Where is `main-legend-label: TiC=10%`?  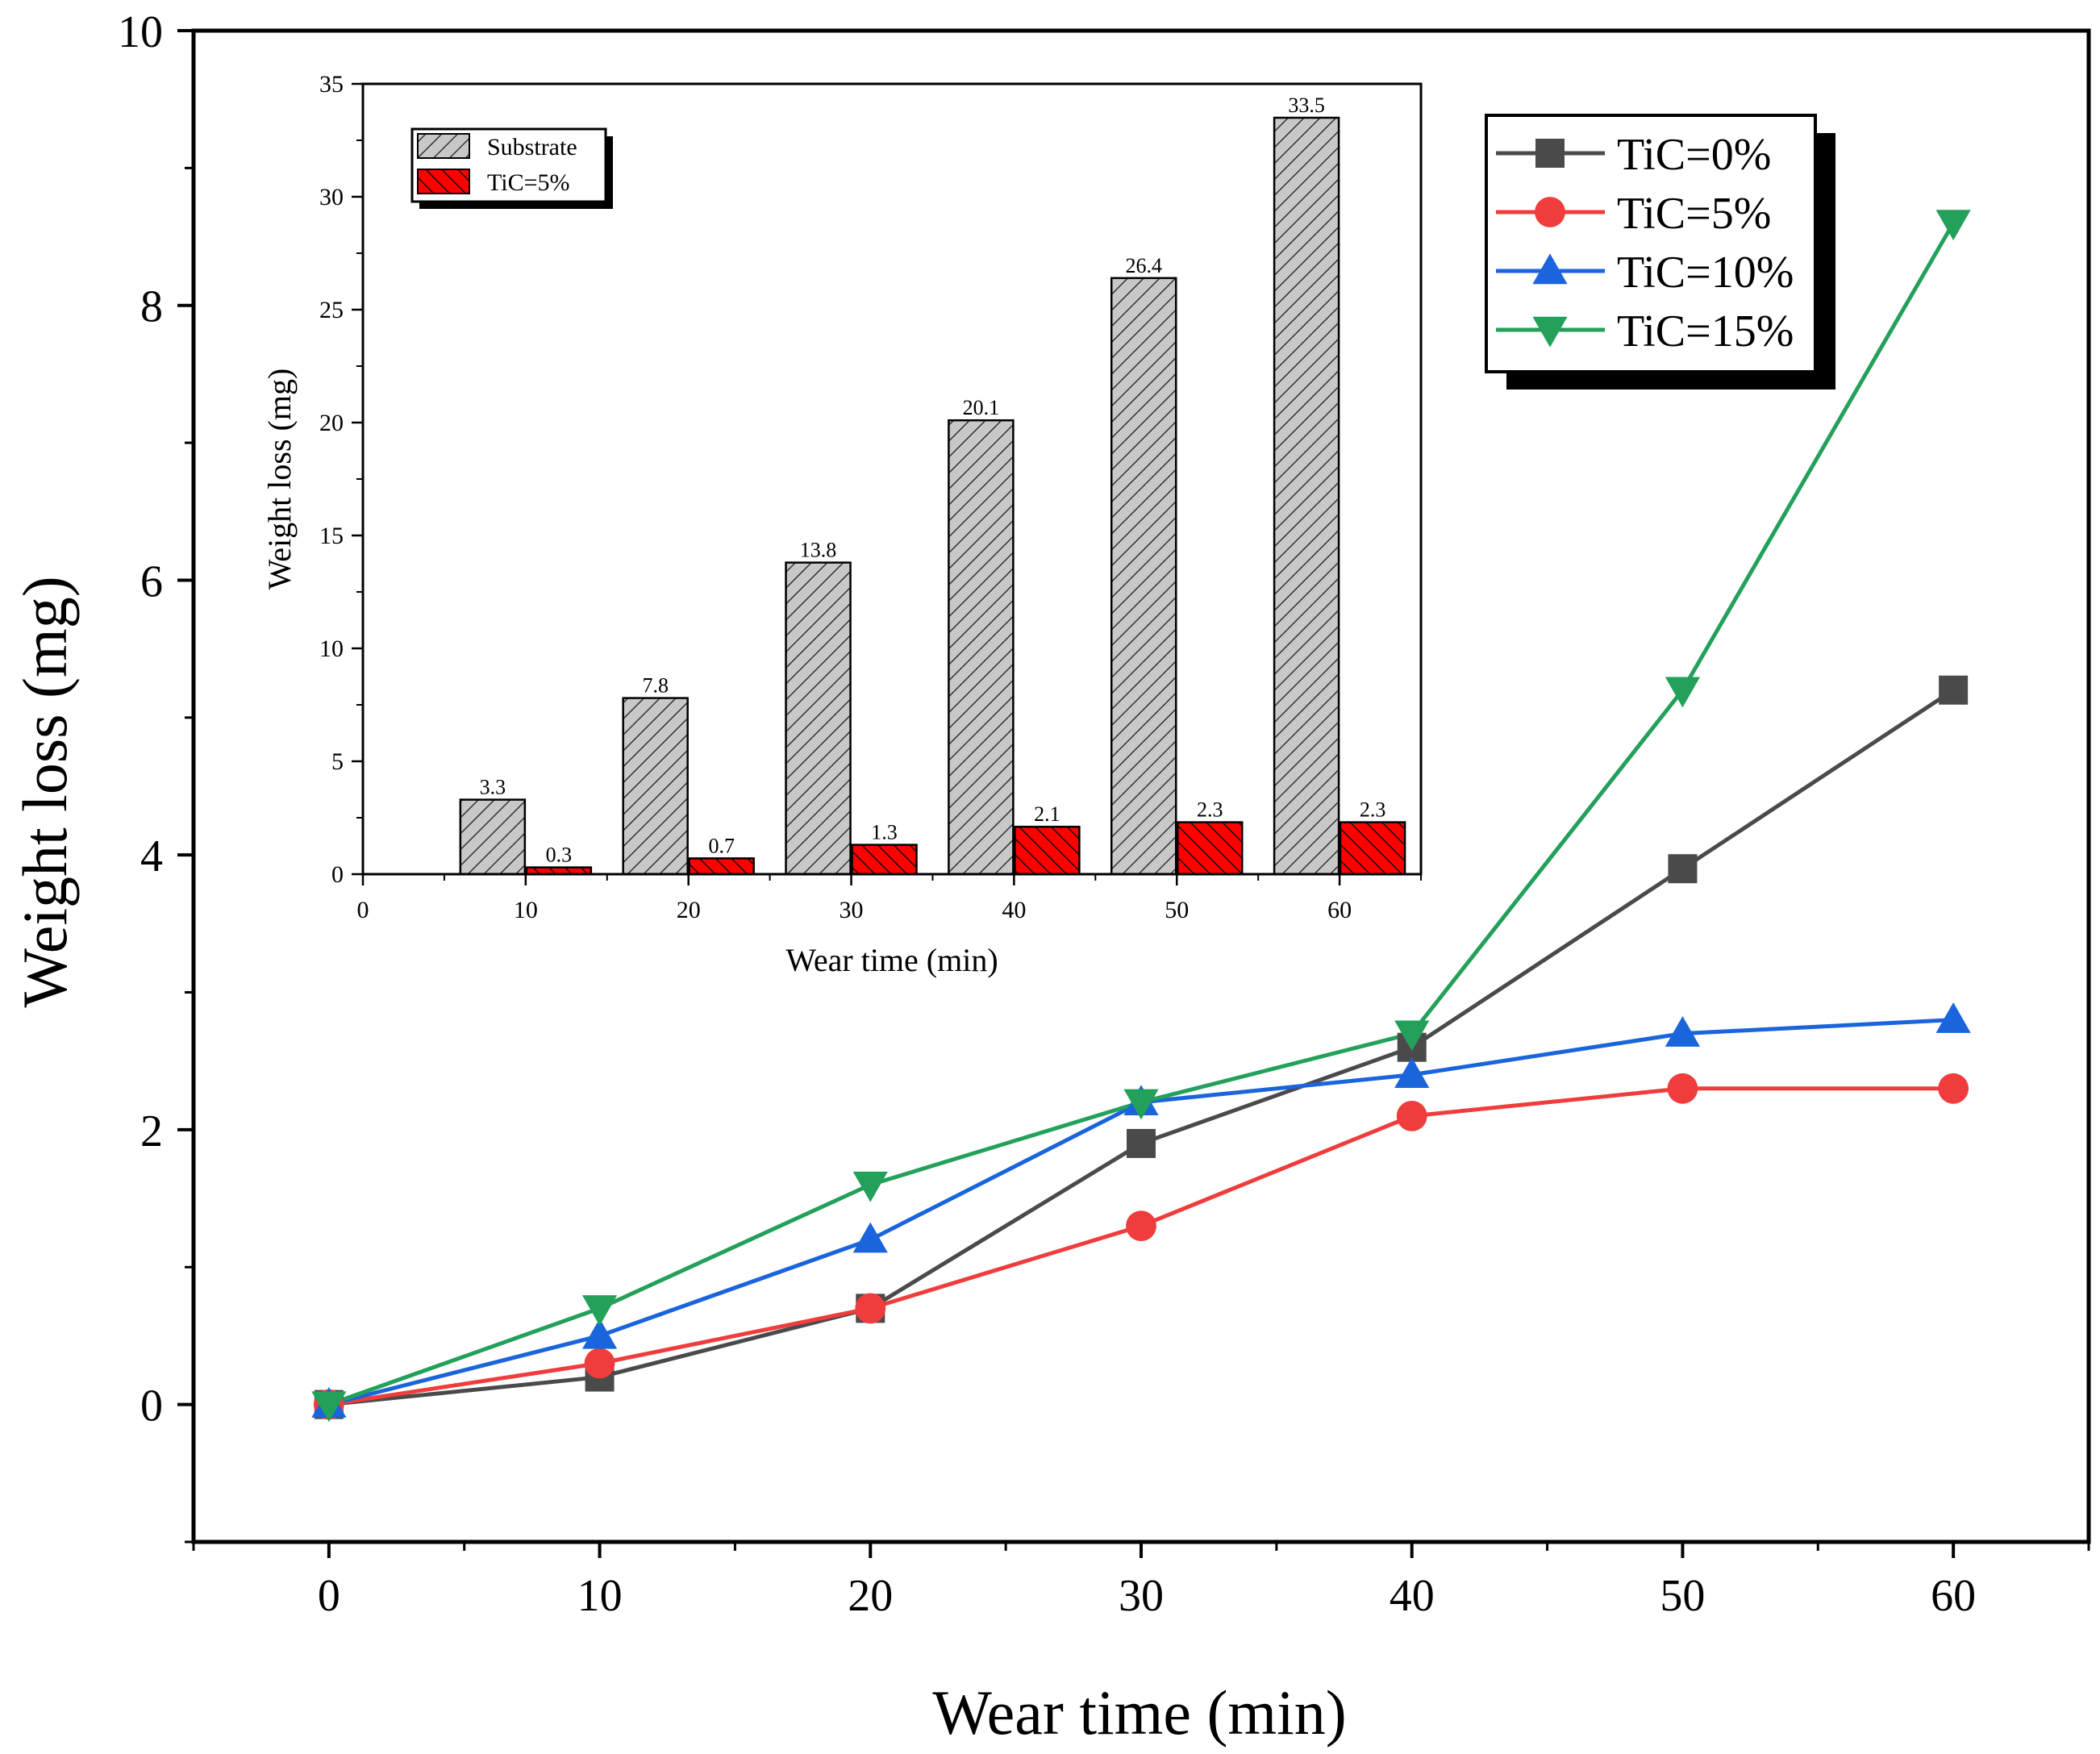
main-legend-label: TiC=10% is located at coordinates (1705, 273).